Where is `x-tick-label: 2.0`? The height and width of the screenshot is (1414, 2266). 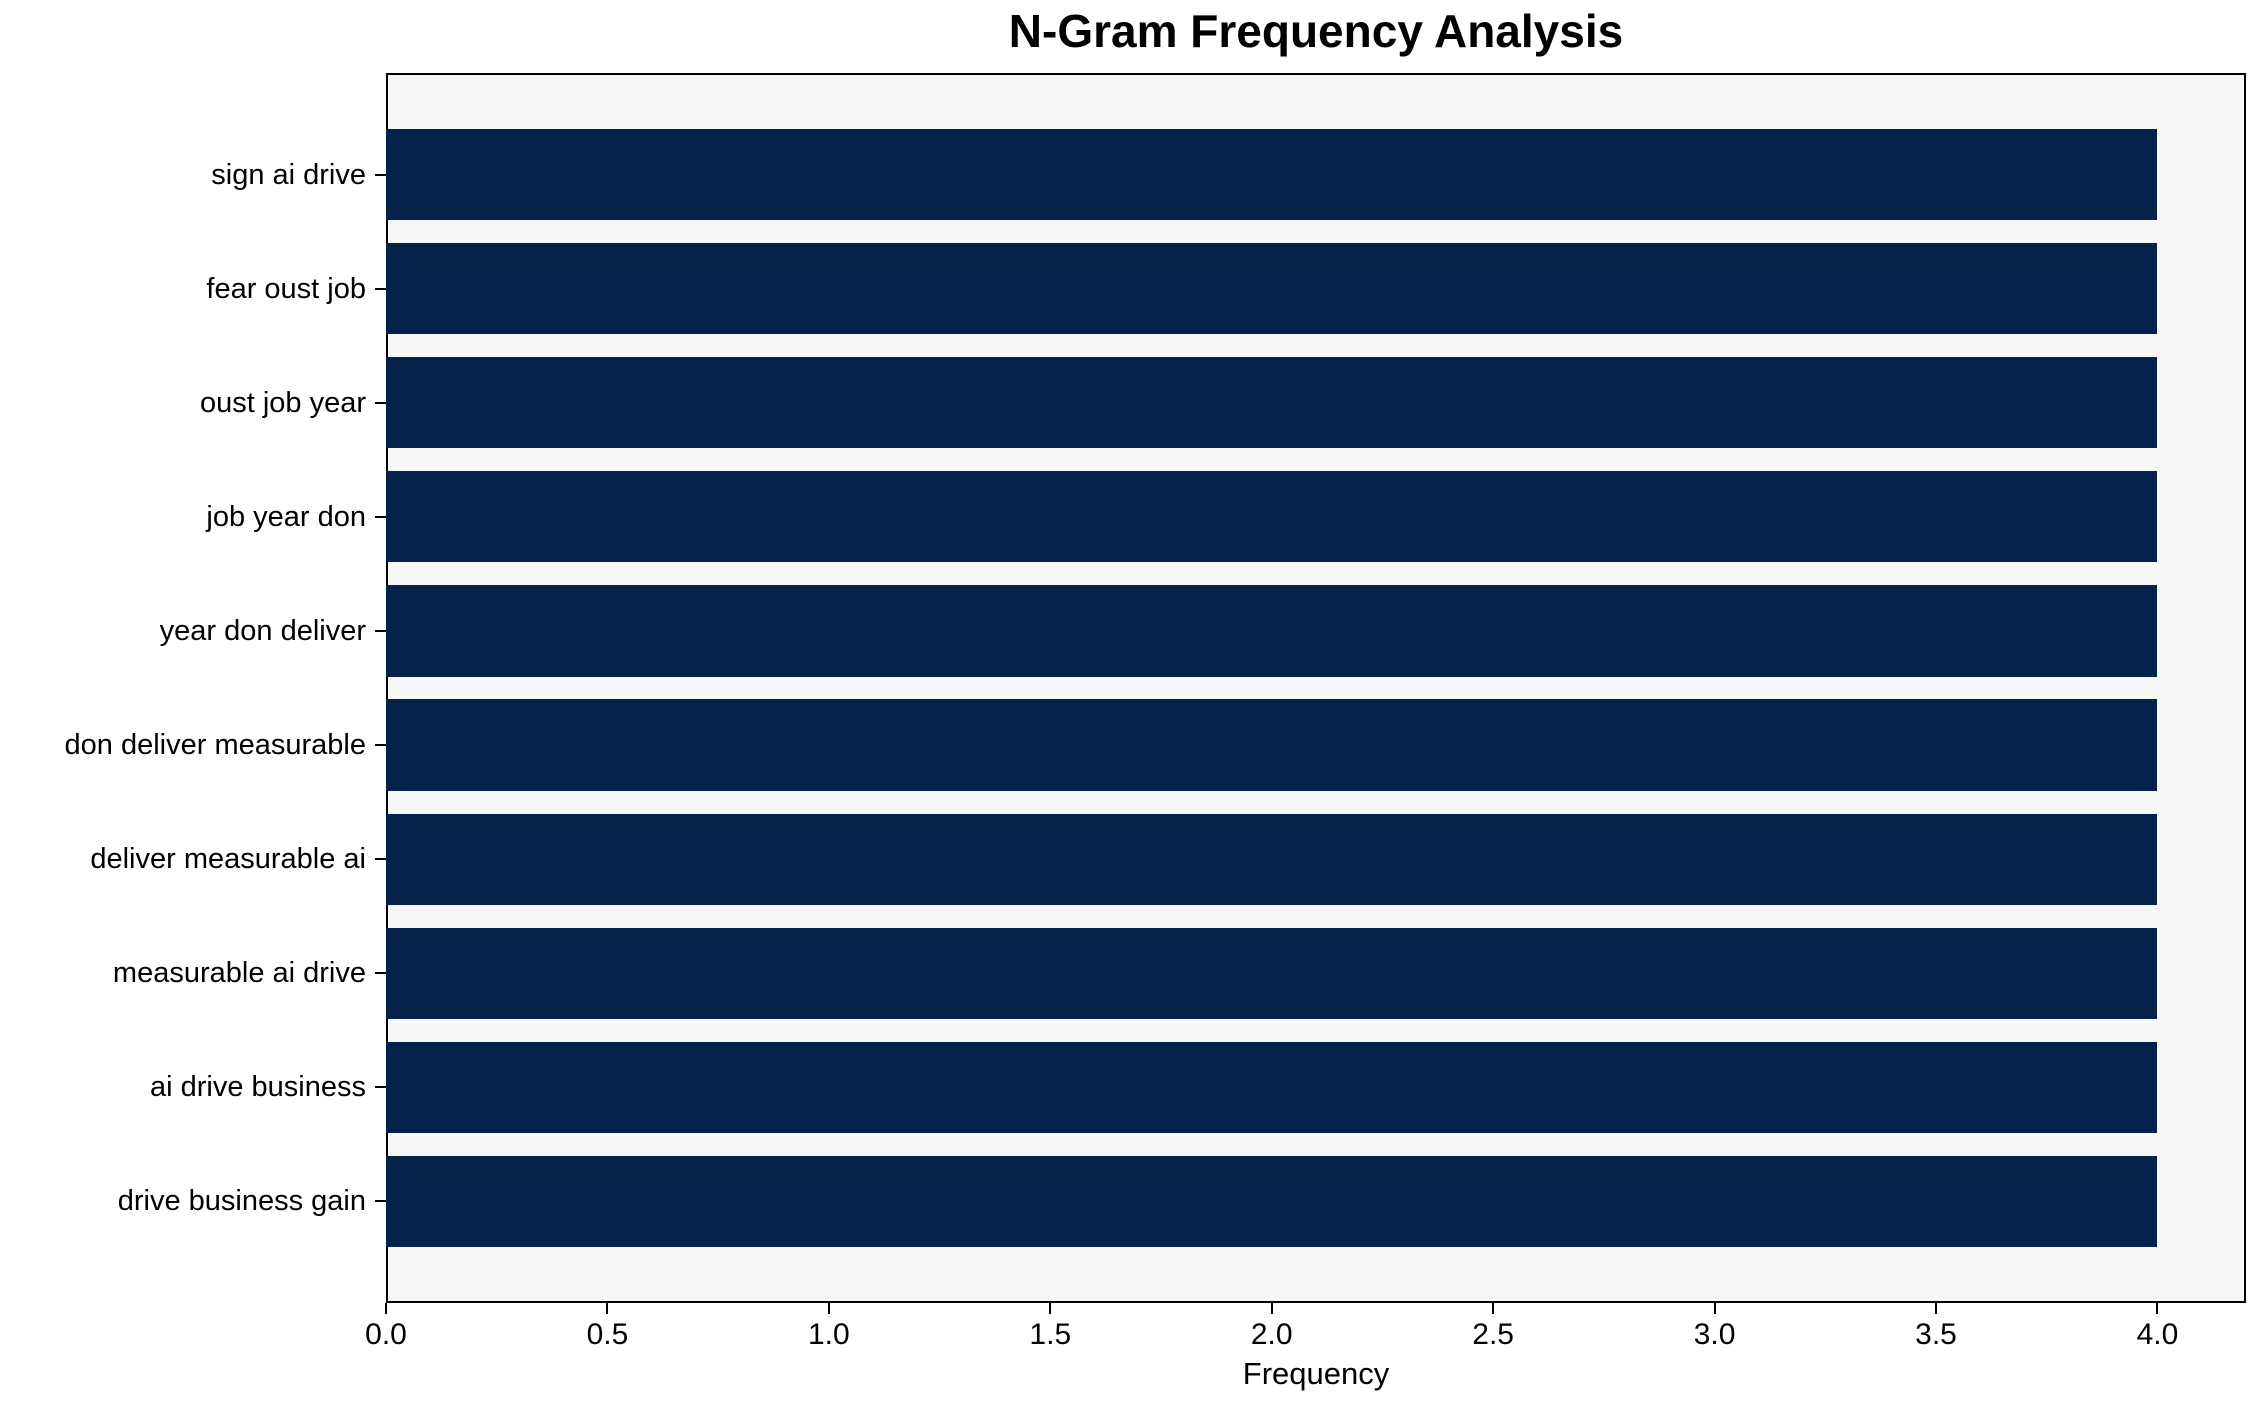
x-tick-label: 2.0 is located at coordinates (1271, 1334).